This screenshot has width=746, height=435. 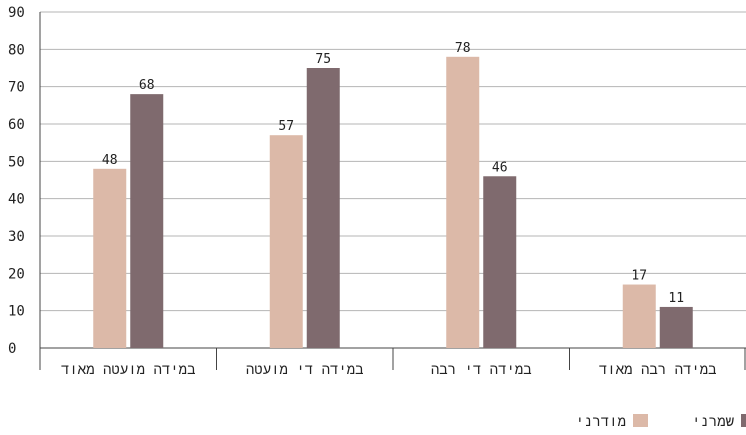 What do you see at coordinates (639, 276) in the screenshot?
I see `data-label: 17` at bounding box center [639, 276].